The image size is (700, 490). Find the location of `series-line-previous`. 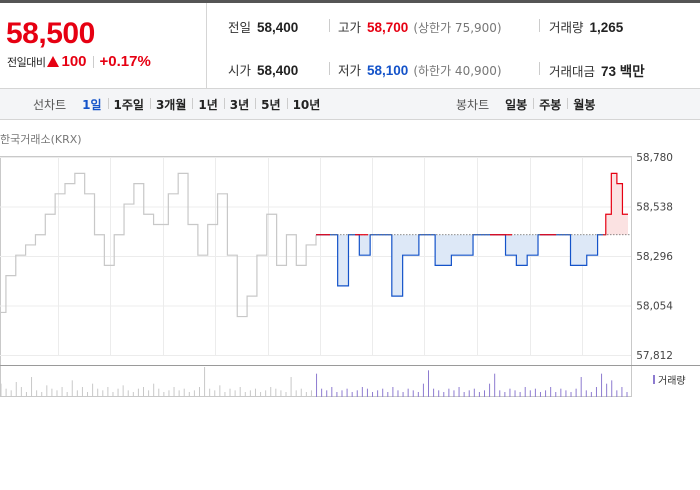

series-line-previous is located at coordinates (159, 245).